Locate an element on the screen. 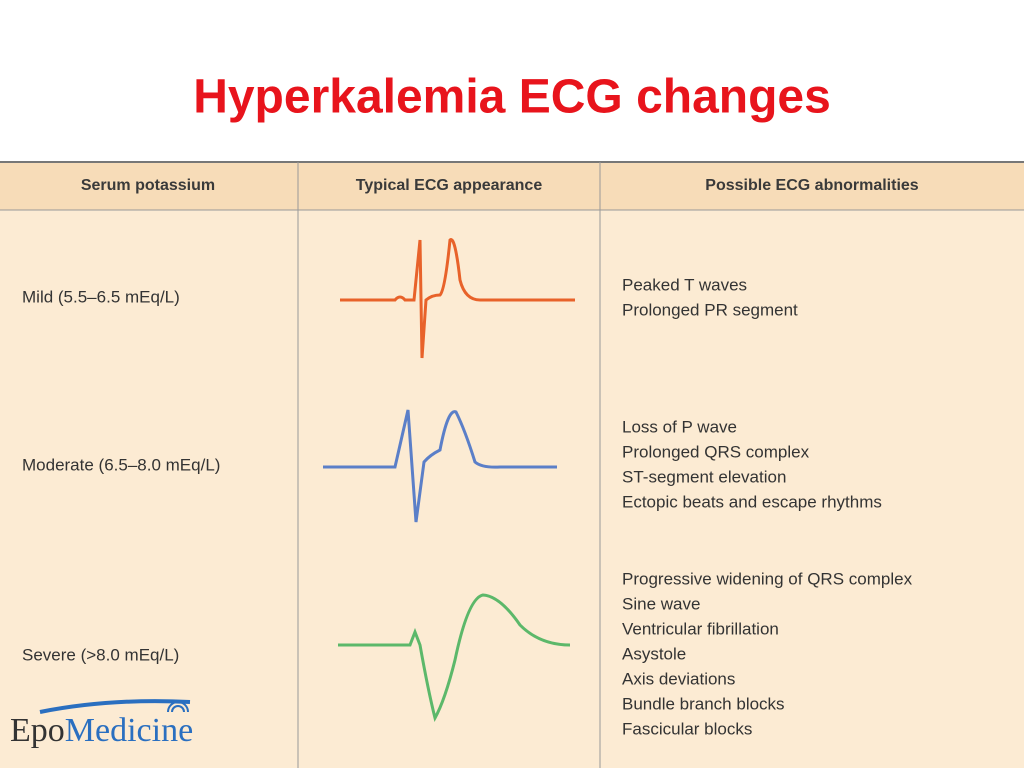  abnormality: Progressive widening of QRS complex is located at coordinates (767, 578).